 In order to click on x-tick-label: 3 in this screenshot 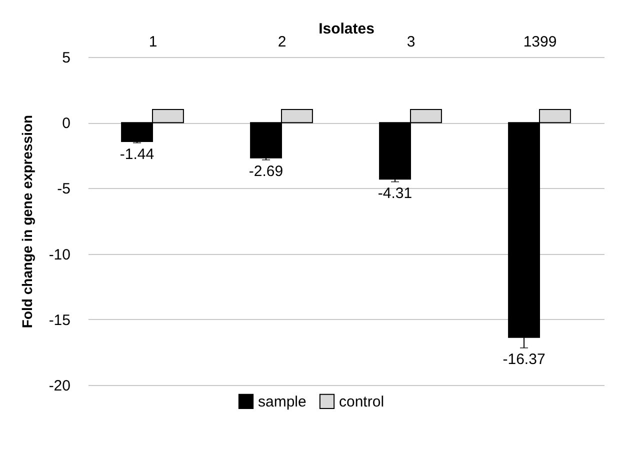, I will do `click(411, 42)`.